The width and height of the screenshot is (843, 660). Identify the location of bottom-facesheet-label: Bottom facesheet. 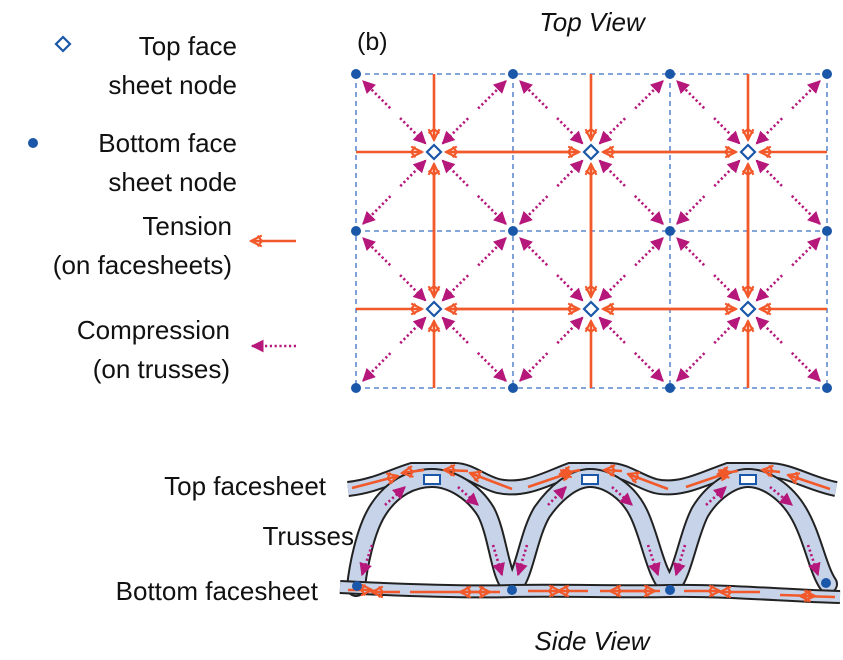
(217, 591).